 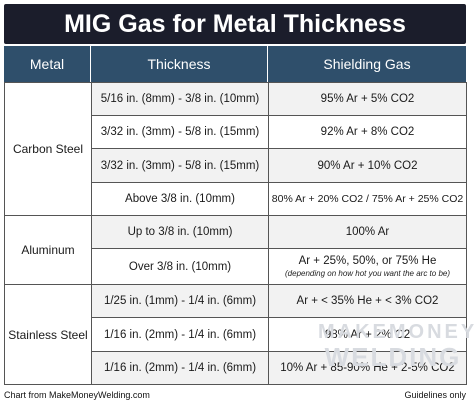 What do you see at coordinates (180, 99) in the screenshot?
I see `thickness-cell: 5/16 in. (8mm) - 3/8 in. (10mm)` at bounding box center [180, 99].